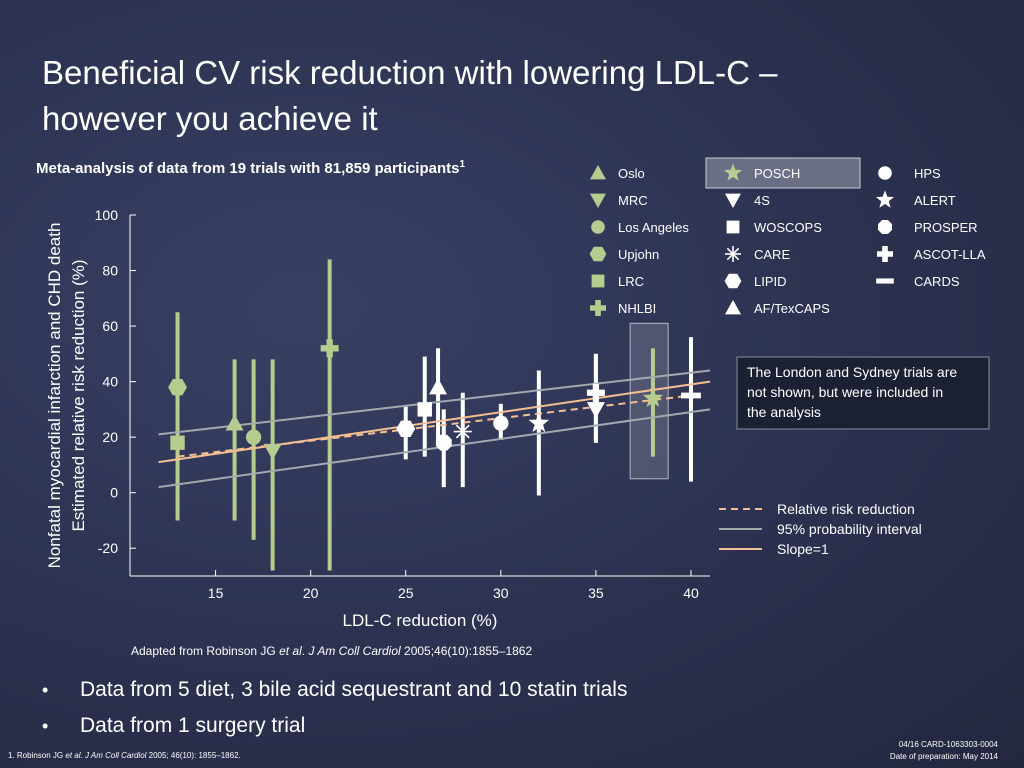 The width and height of the screenshot is (1024, 768). I want to click on legend-mrc-icon, so click(598, 200).